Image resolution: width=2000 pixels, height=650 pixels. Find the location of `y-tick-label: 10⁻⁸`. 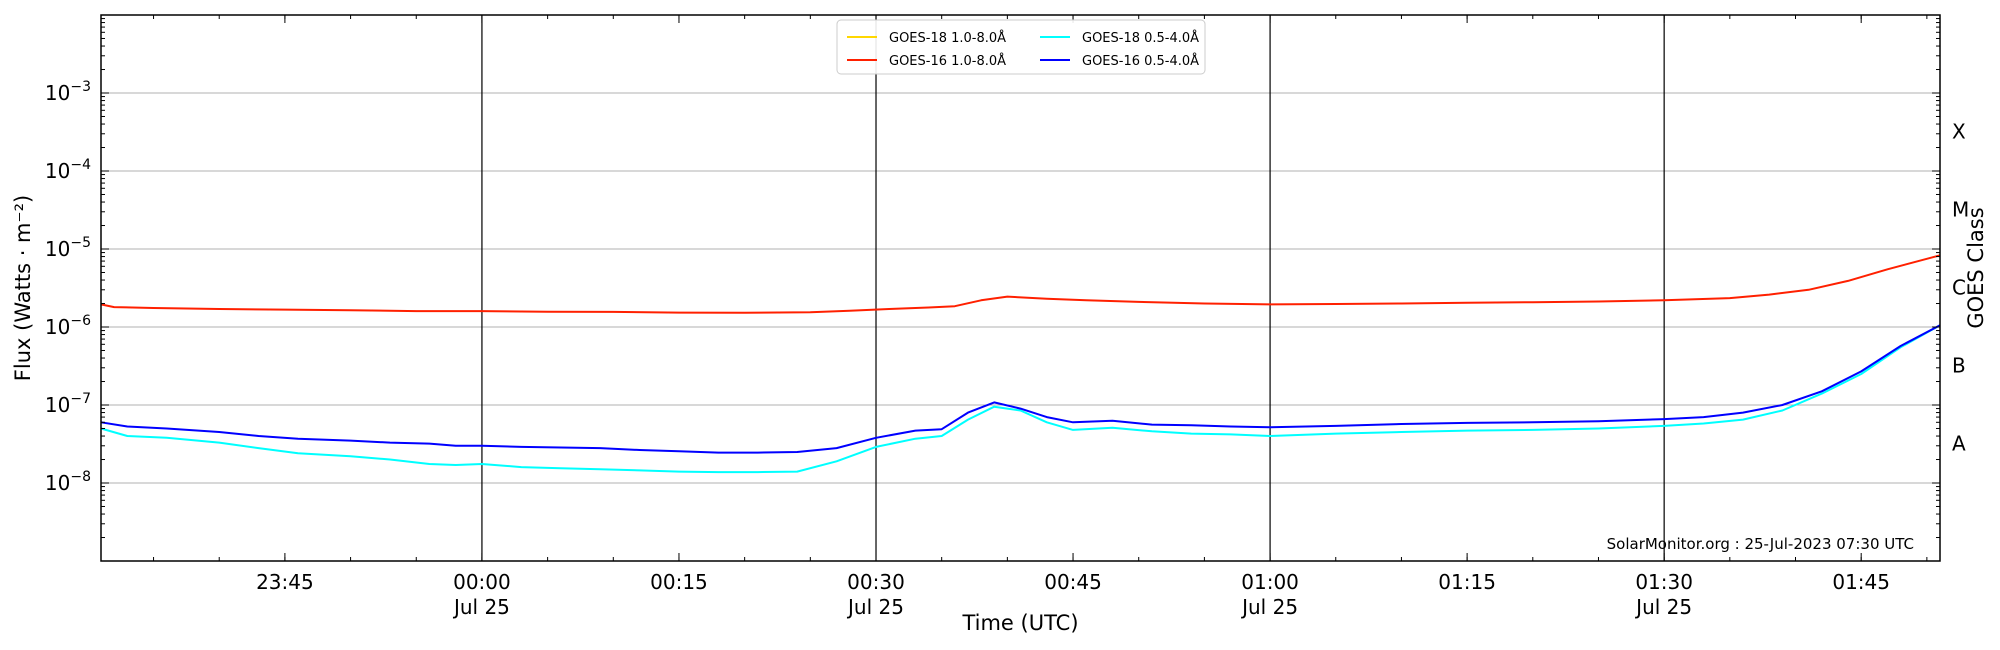

y-tick-label: 10⁻⁸ is located at coordinates (68, 482).